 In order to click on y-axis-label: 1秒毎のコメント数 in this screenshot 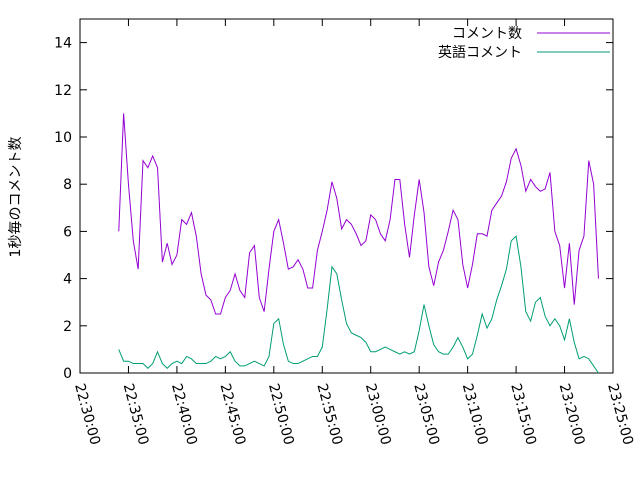, I will do `click(16, 197)`.